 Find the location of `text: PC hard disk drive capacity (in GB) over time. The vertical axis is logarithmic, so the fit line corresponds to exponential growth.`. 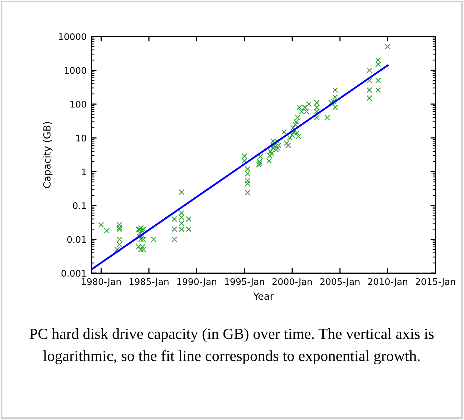

text: PC hard disk drive capacity (in GB) over time. The vertical axis is logarithmic, so the fit line corresponds to exponential growth. is located at coordinates (232, 346).